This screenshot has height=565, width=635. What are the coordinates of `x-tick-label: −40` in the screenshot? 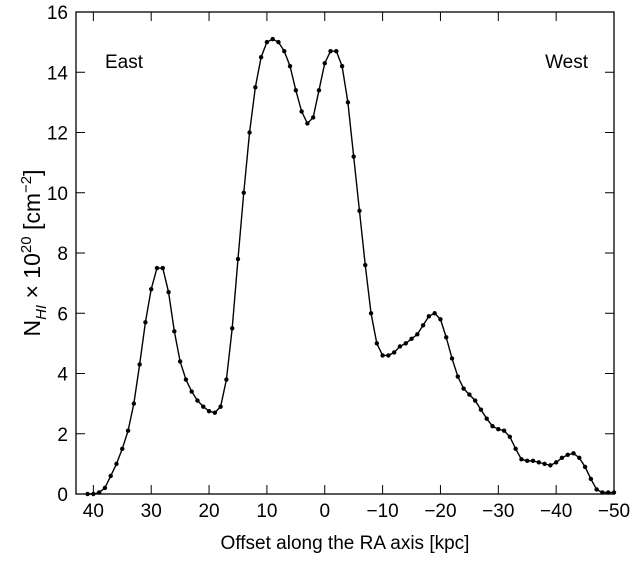 It's located at (556, 511).